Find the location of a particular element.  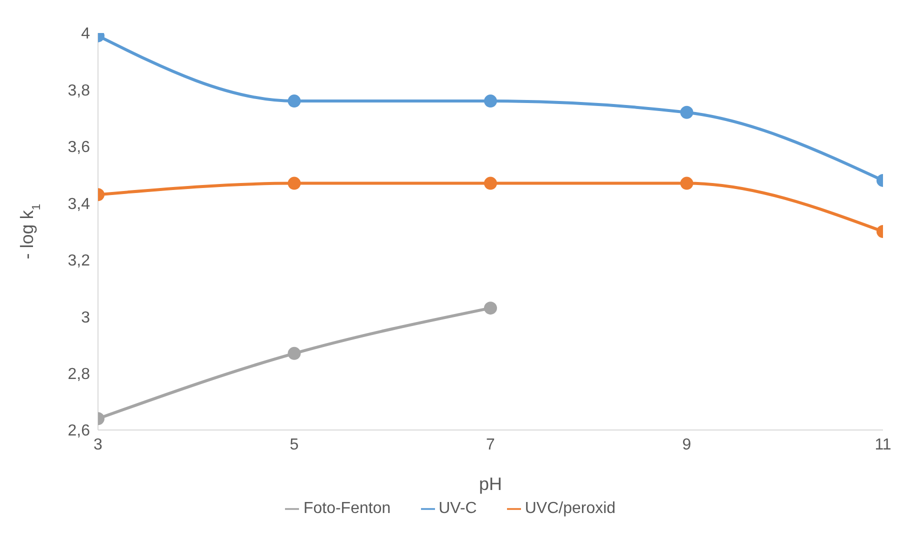

legend-label: UVC/peroxid is located at coordinates (570, 508).